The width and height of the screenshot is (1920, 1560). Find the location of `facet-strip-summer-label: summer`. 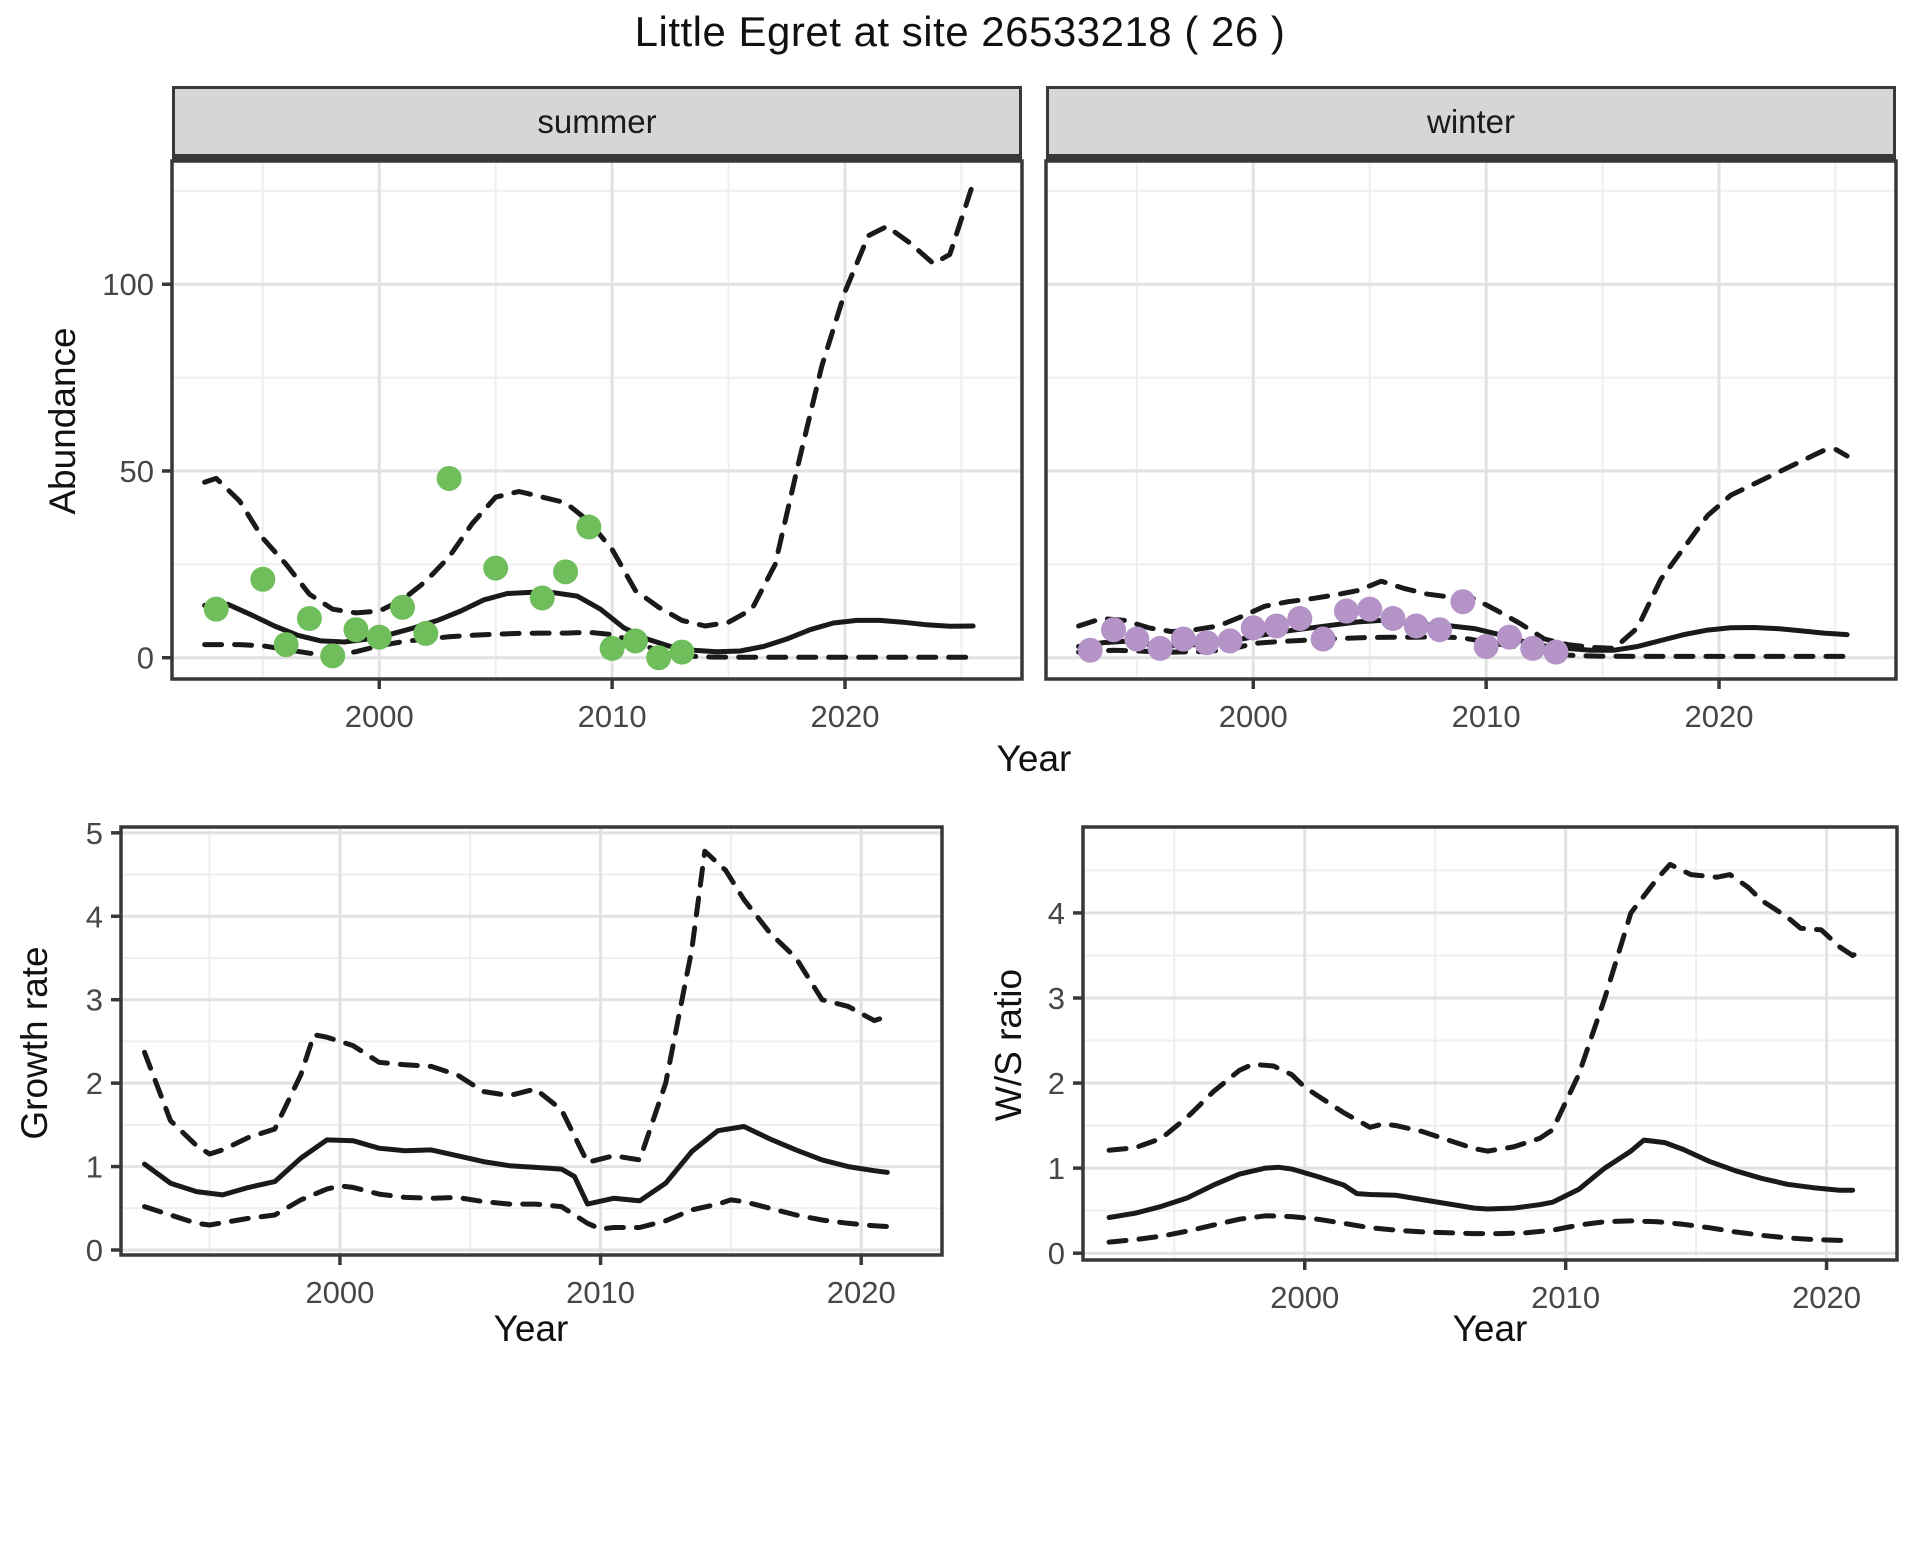

facet-strip-summer-label: summer is located at coordinates (597, 121).